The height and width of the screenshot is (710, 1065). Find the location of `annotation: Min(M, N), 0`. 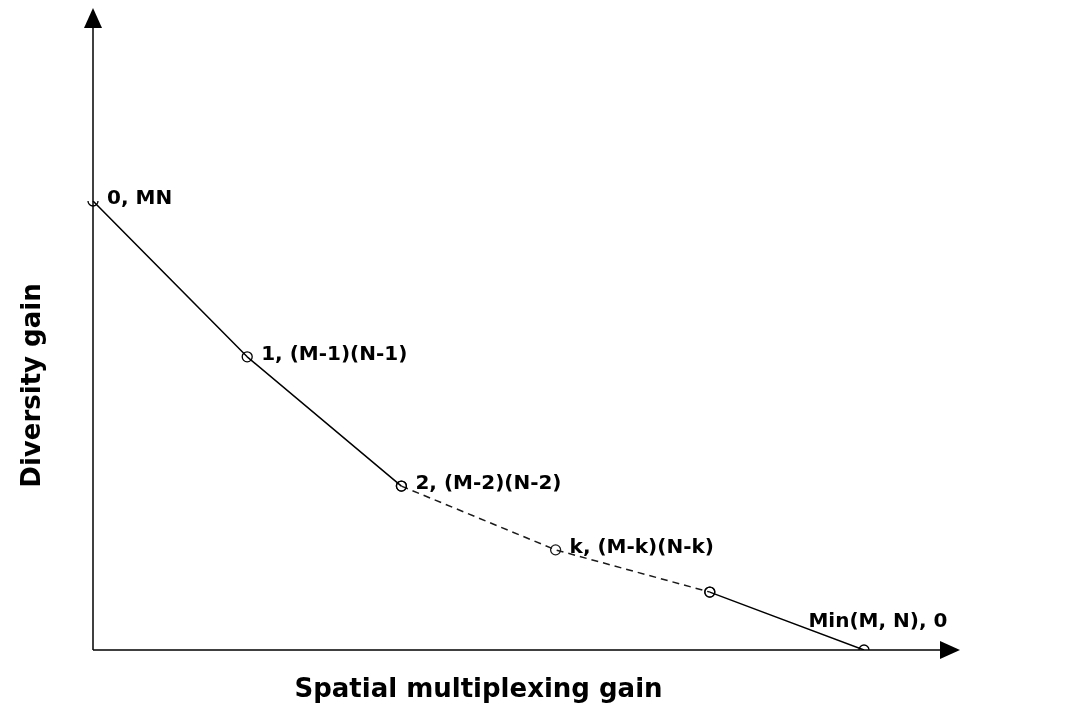

annotation: Min(M, N), 0 is located at coordinates (878, 620).